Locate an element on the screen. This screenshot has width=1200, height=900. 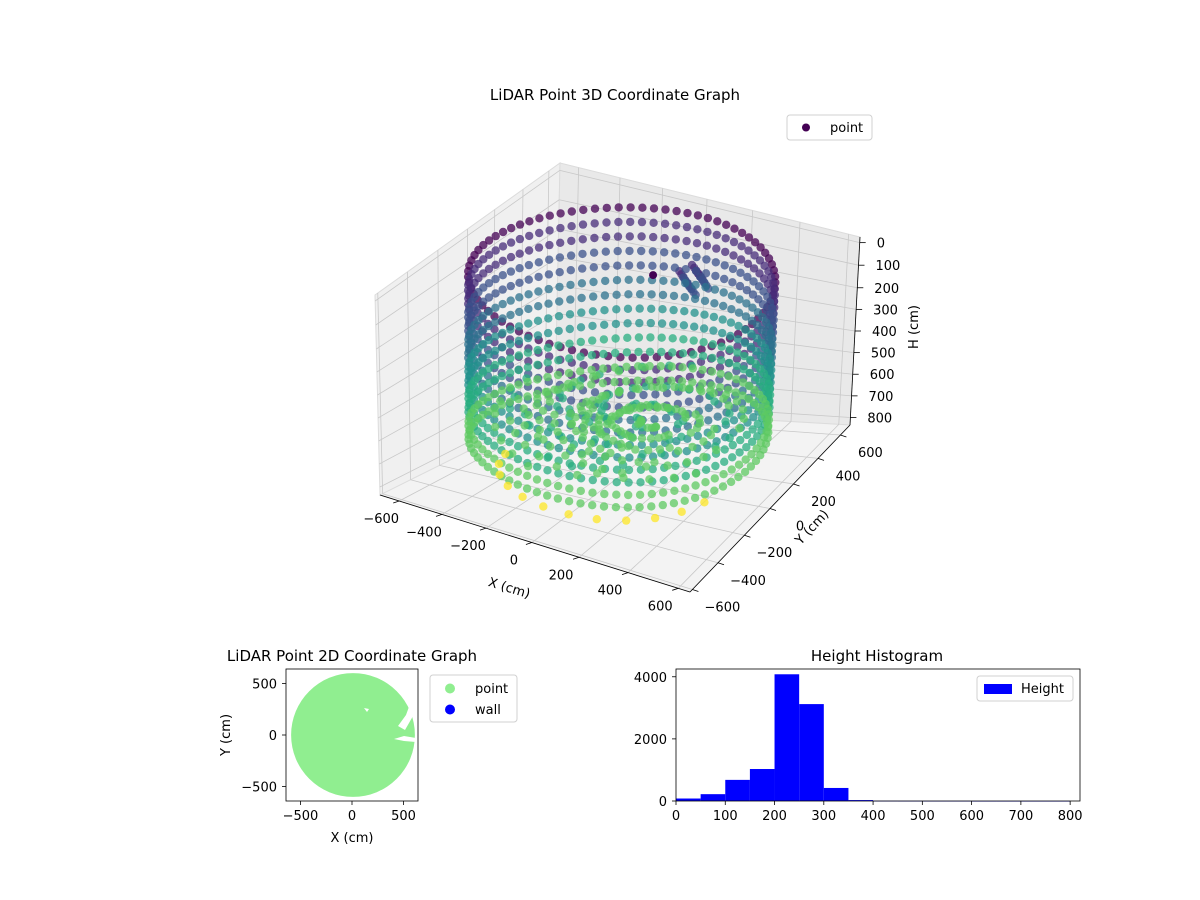
z-tick-label-3d: 400 is located at coordinates (884, 332).